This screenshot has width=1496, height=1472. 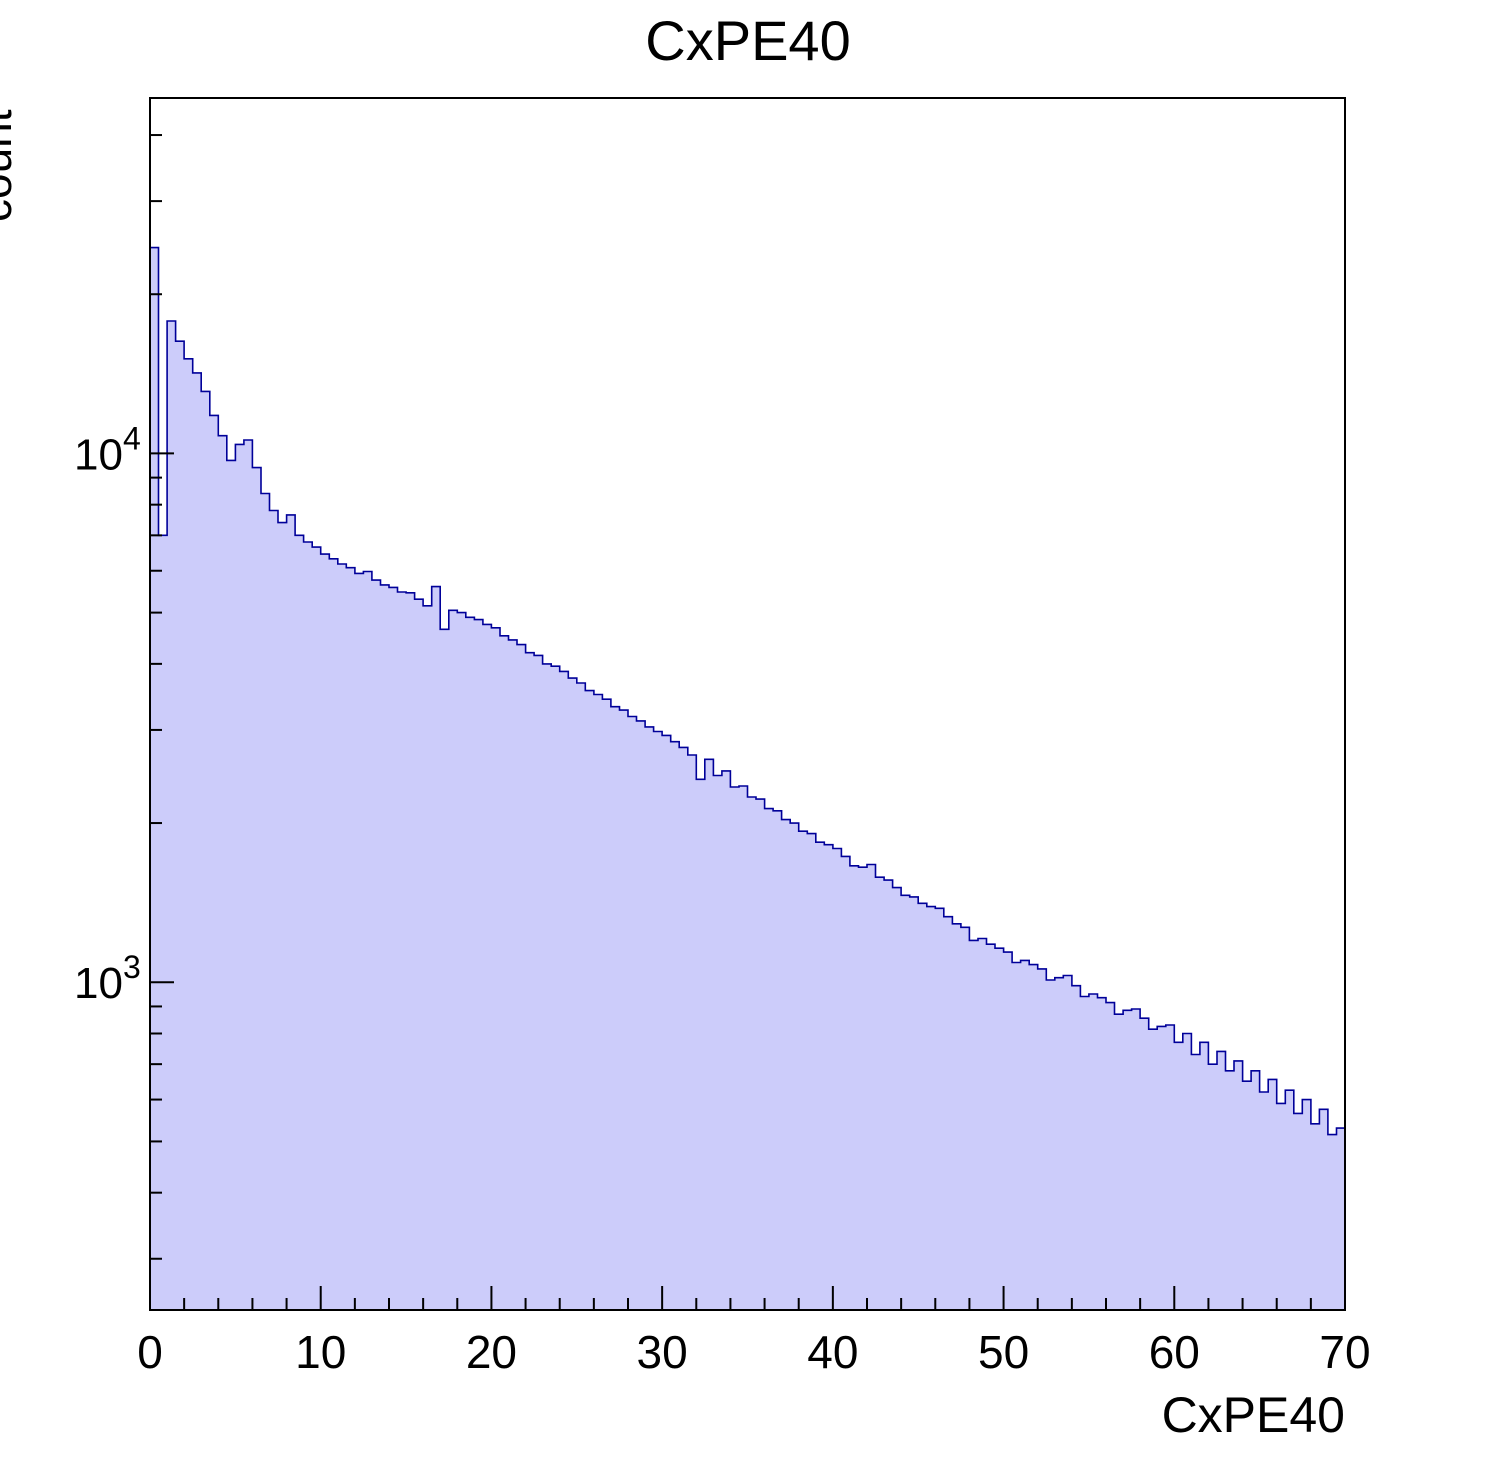 I want to click on y-tick-label: 10³, so click(x=107, y=978).